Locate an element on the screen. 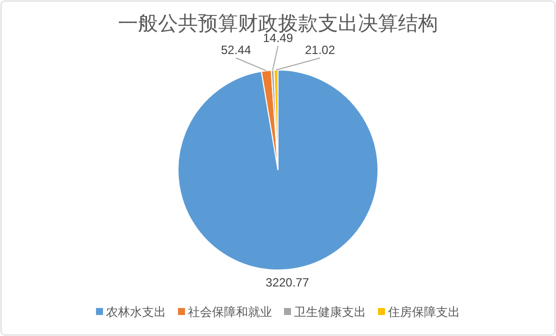  legend-label: 社会保障和就业 is located at coordinates (230, 312).